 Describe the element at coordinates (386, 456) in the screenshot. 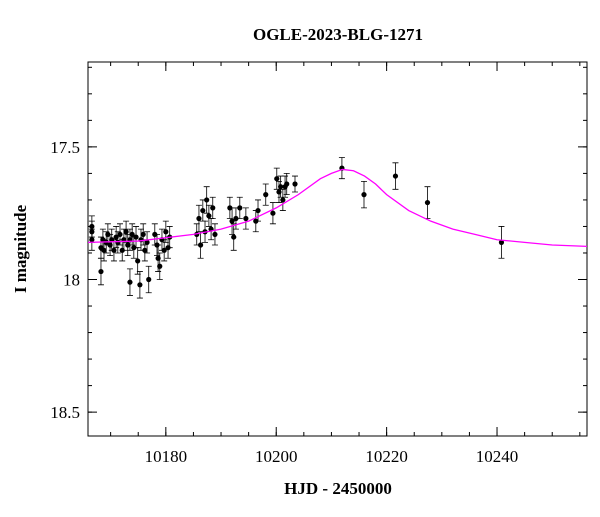

I see `x-tick-label: 10220` at that location.